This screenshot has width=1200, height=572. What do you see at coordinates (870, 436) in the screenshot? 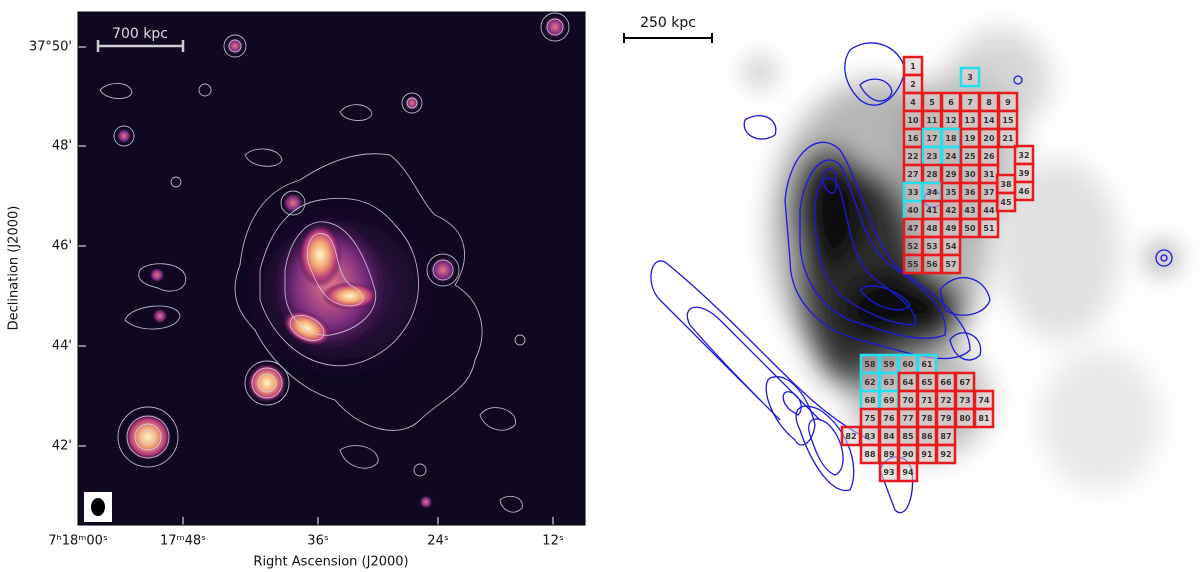
I see `region: 83` at bounding box center [870, 436].